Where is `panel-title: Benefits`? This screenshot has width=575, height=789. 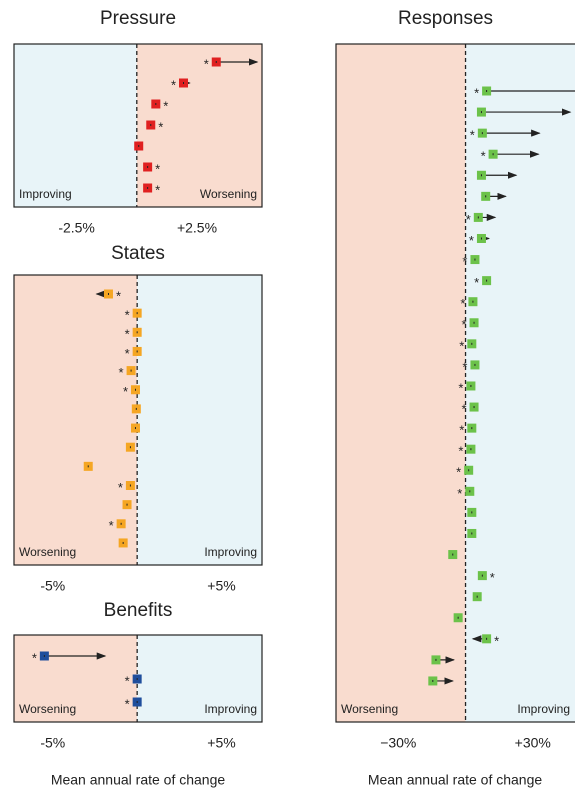 panel-title: Benefits is located at coordinates (138, 610).